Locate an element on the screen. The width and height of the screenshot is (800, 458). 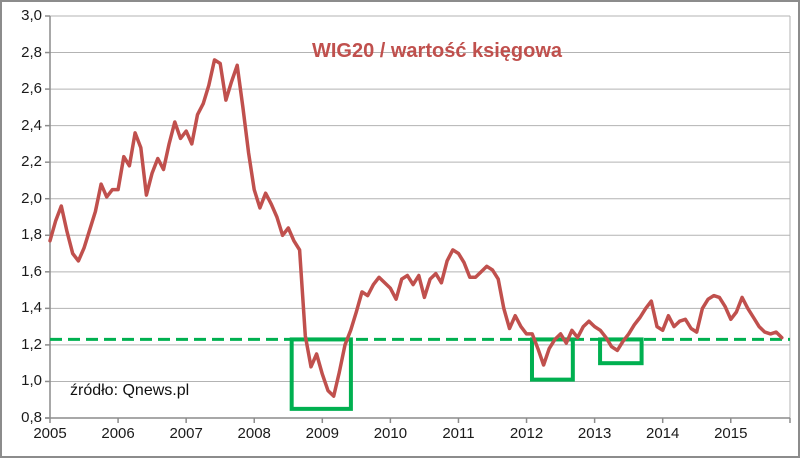
y-tick-label: 2,8 is located at coordinates (31, 52).